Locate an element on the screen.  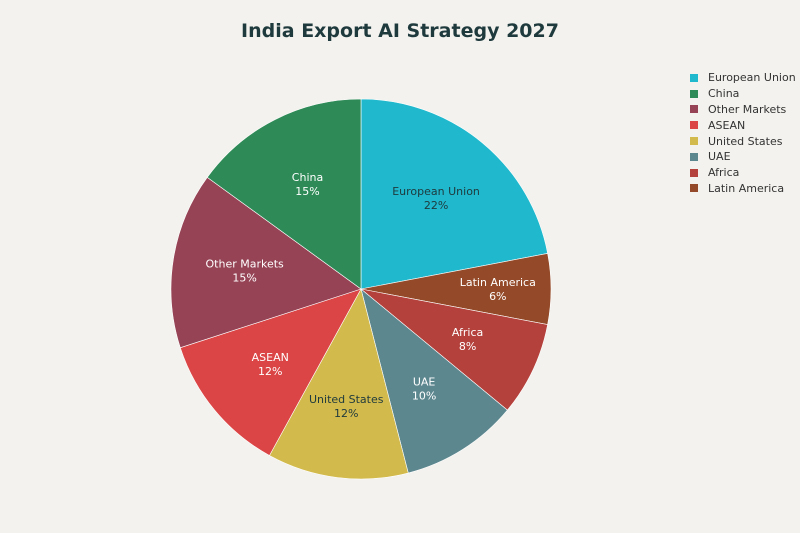
legend-item-united-states: United States is located at coordinates (743, 141).